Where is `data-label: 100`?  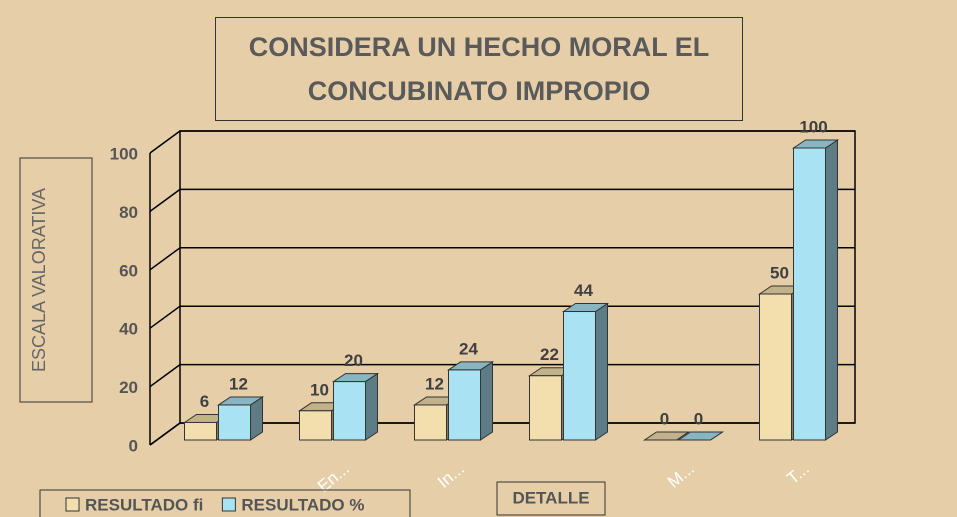
data-label: 100 is located at coordinates (813, 126).